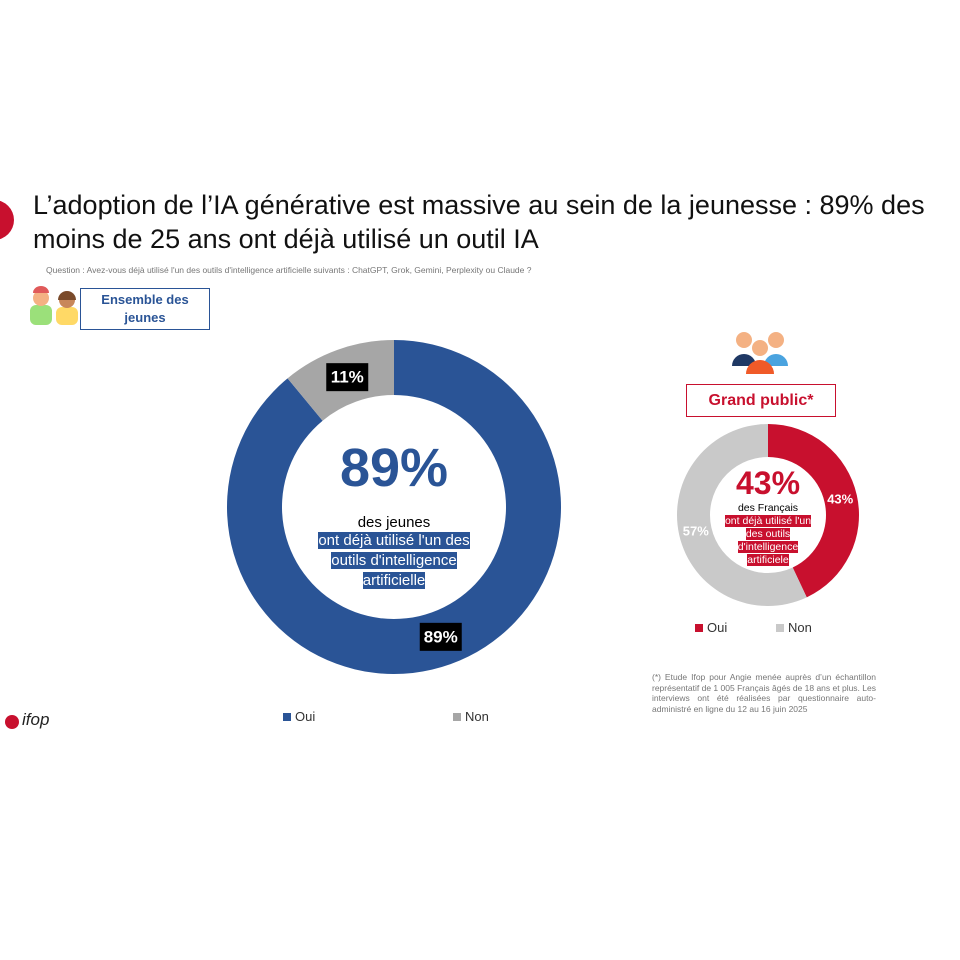  Describe the element at coordinates (394, 468) in the screenshot. I see `center-value: 89%` at that location.